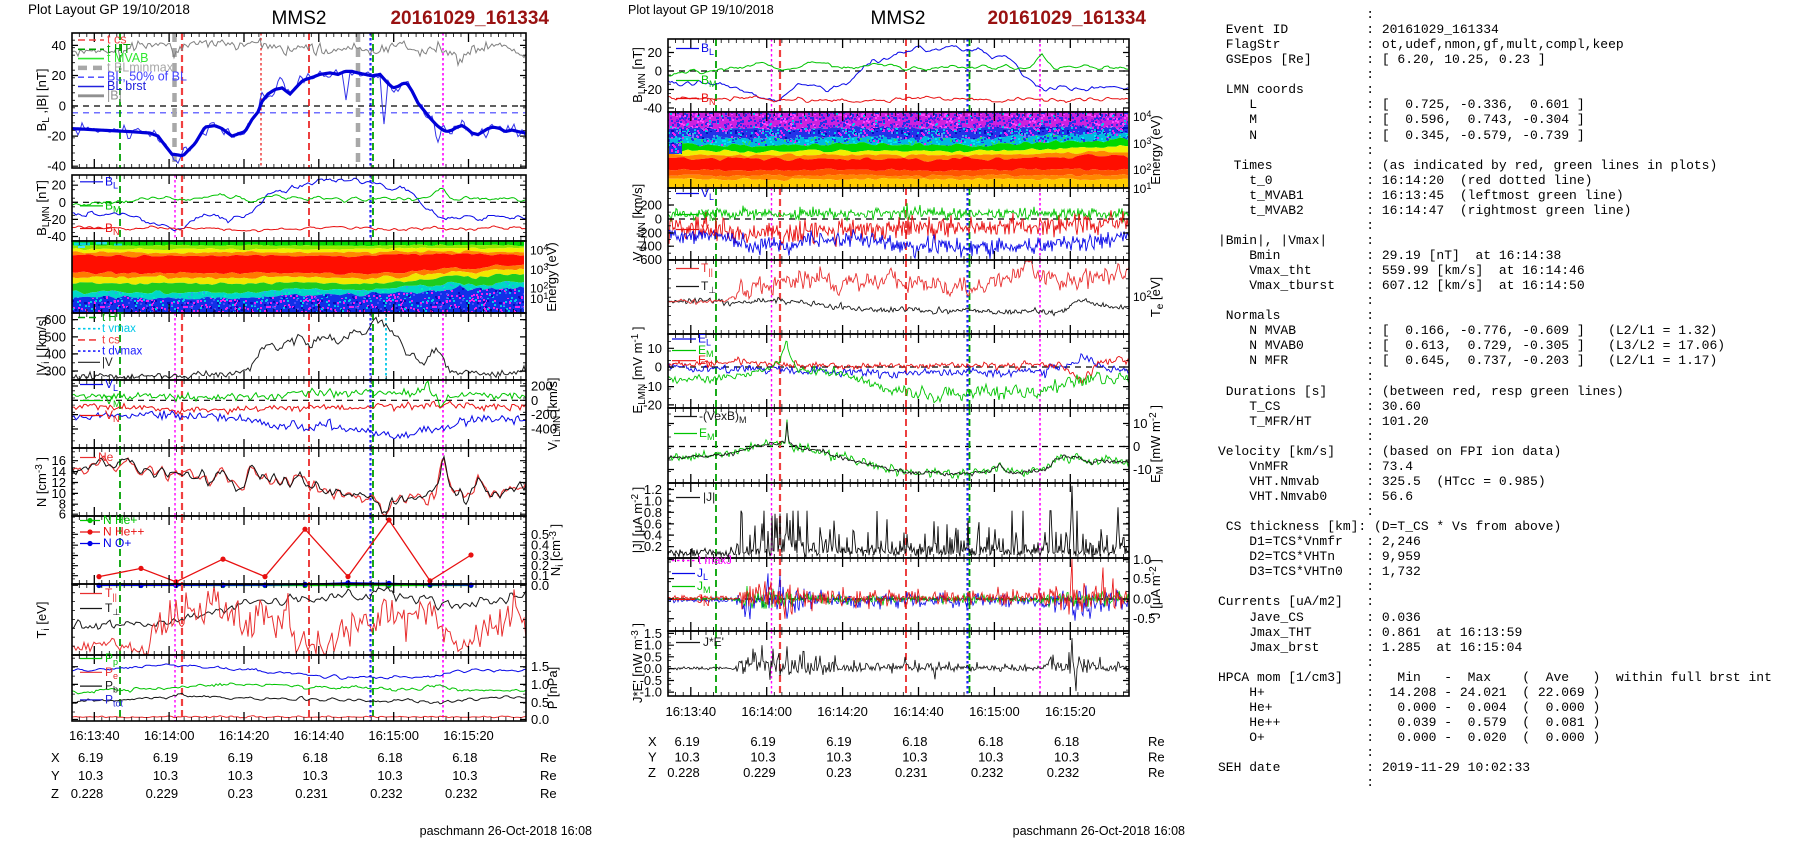 The width and height of the screenshot is (1804, 841). Describe the element at coordinates (911, 772) in the screenshot. I see `svg-text: 0.231` at that location.